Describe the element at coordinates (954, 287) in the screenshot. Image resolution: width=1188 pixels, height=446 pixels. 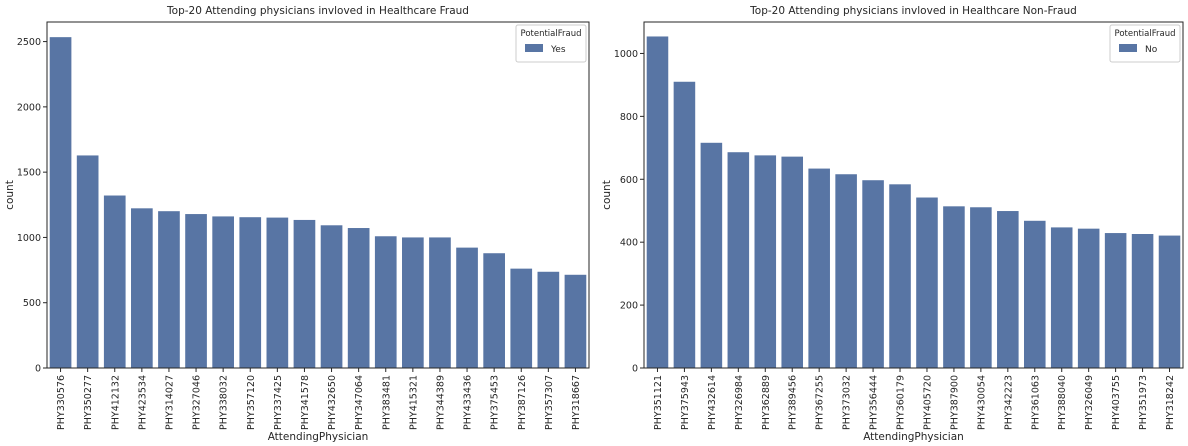
I see `bar-PHY387900` at that location.